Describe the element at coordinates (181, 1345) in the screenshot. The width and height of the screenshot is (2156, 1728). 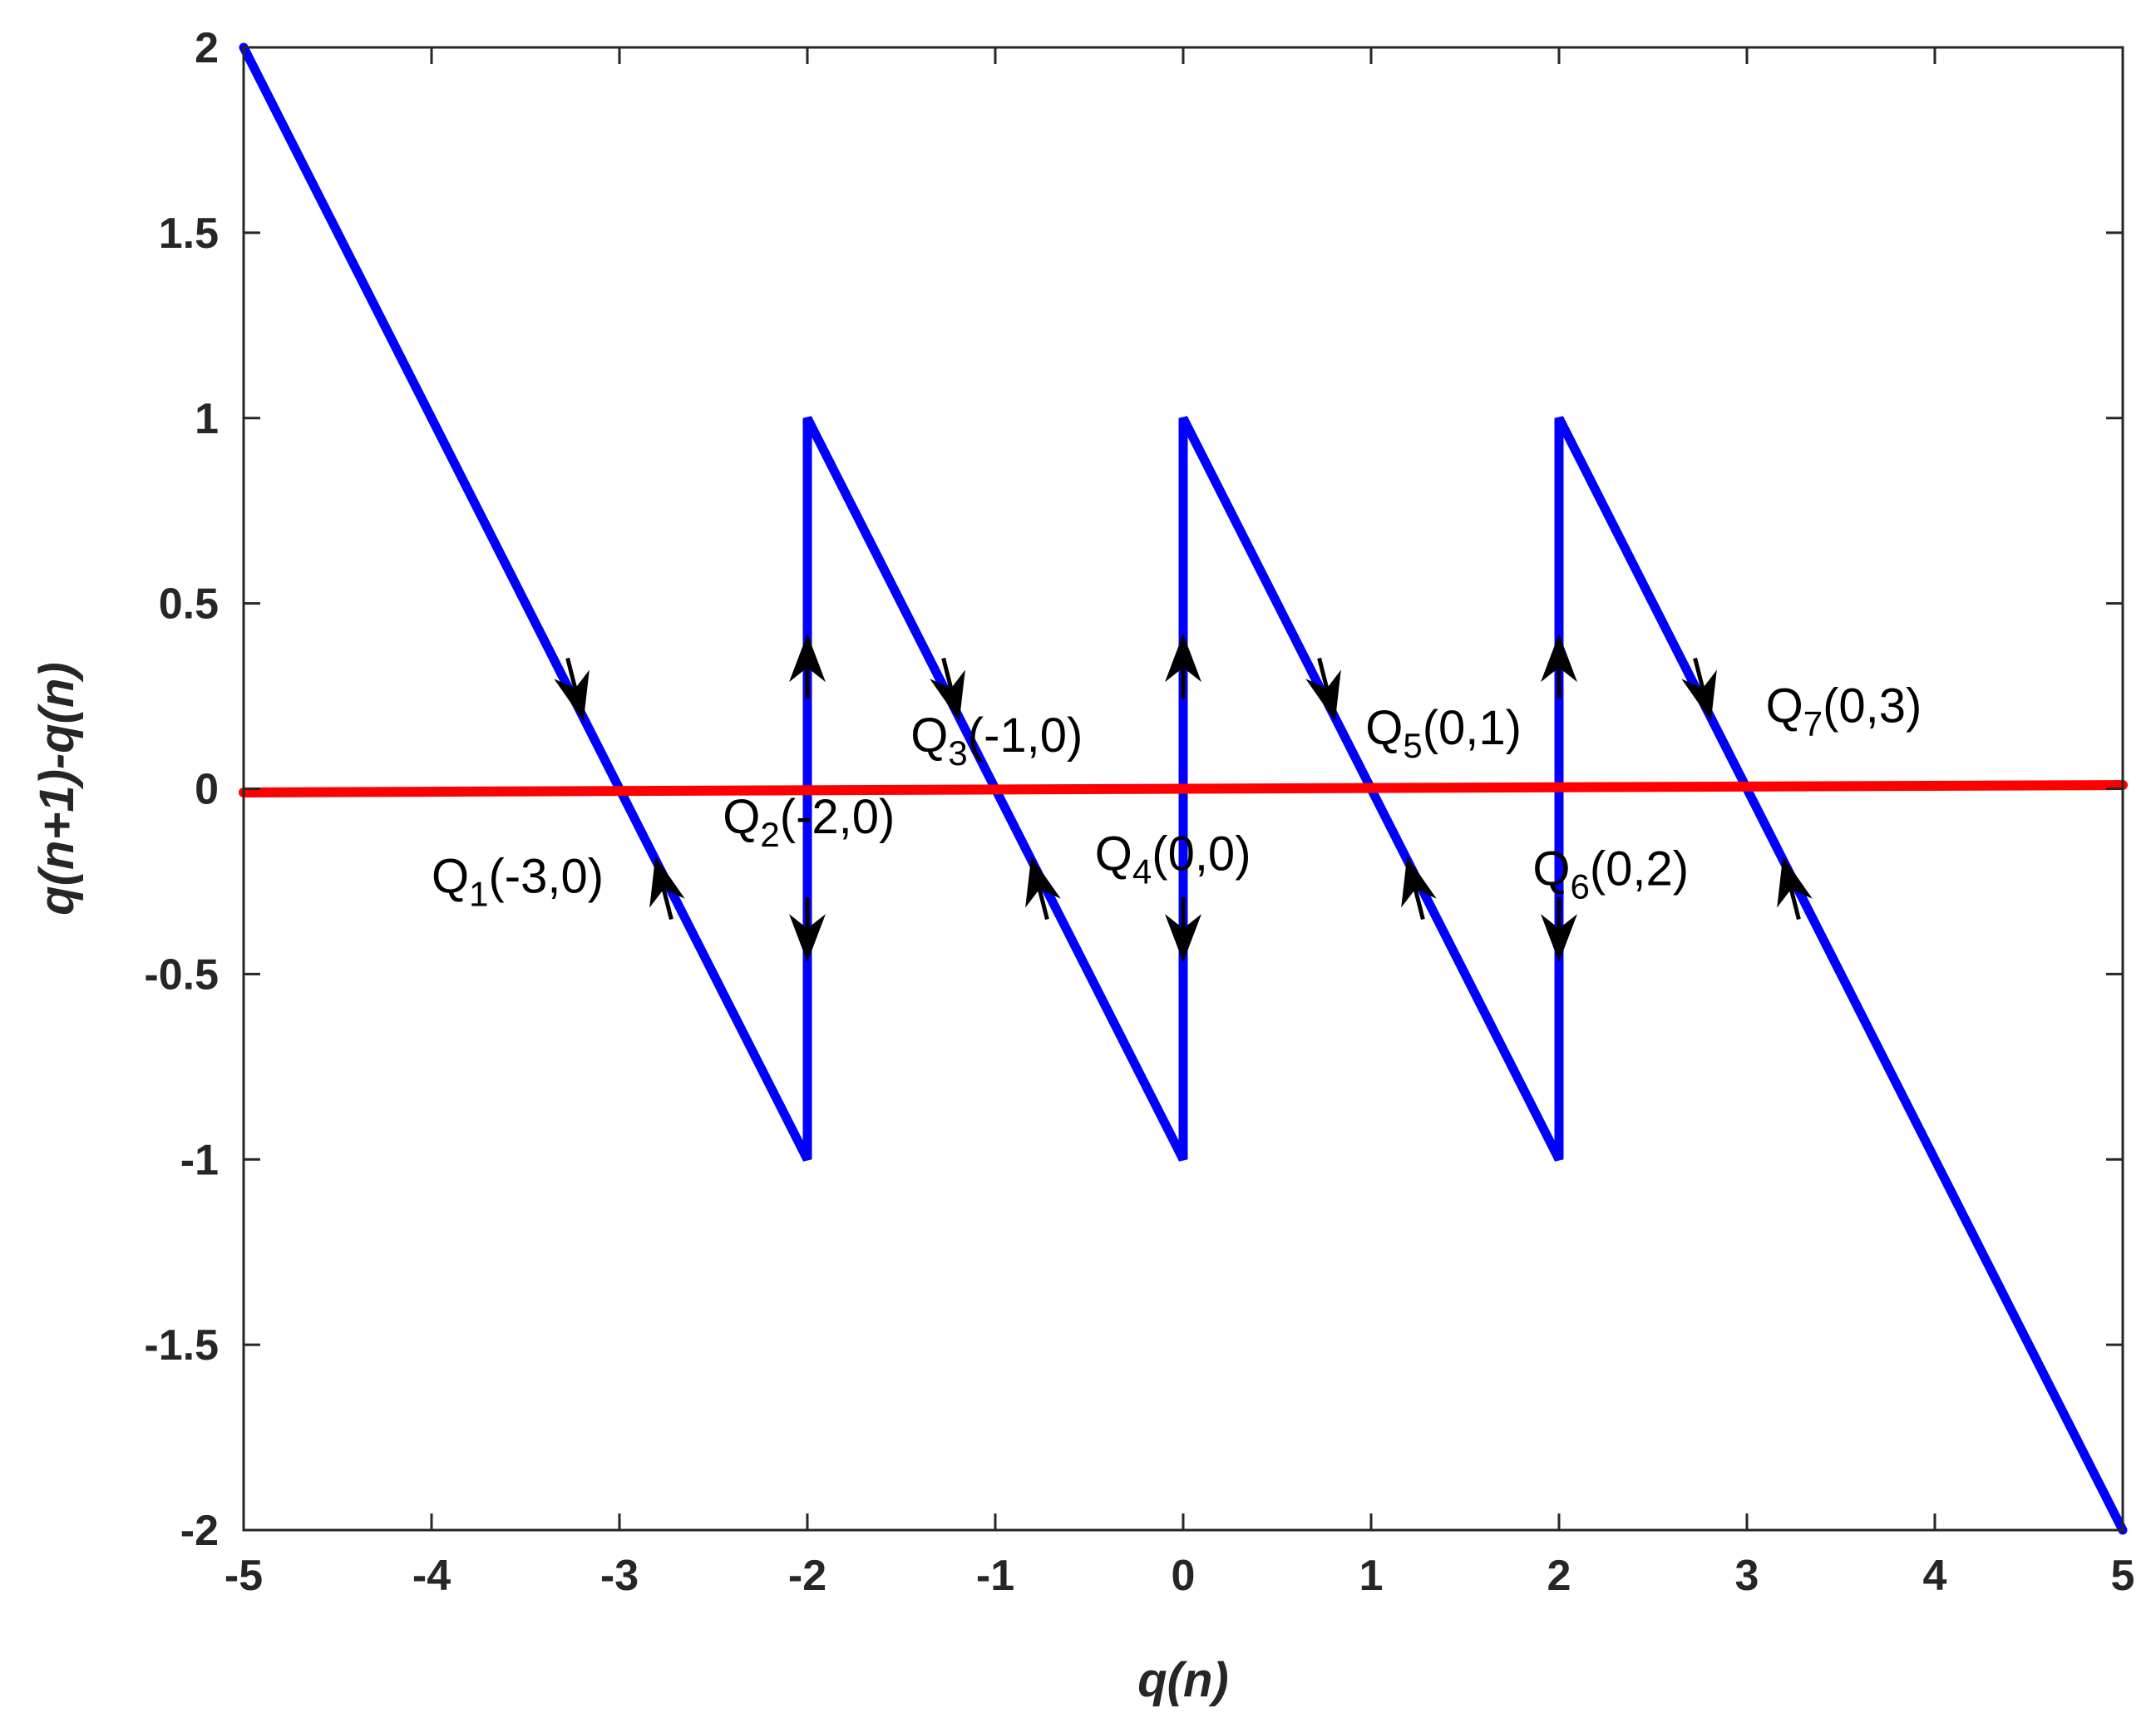
I see `y-tick-label: -1.5` at that location.